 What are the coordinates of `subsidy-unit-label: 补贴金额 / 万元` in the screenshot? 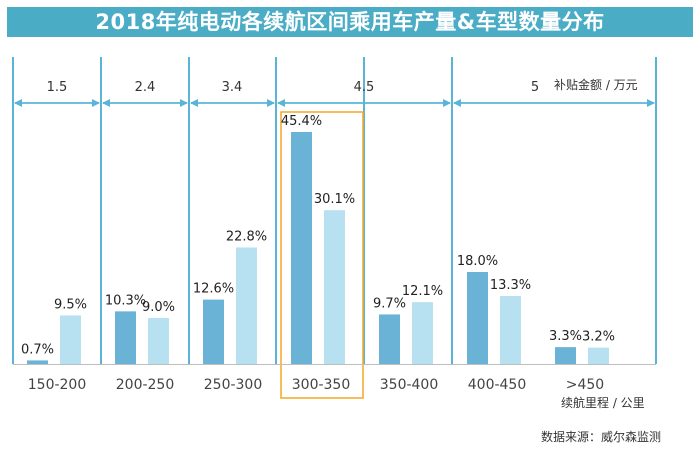 It's located at (596, 85).